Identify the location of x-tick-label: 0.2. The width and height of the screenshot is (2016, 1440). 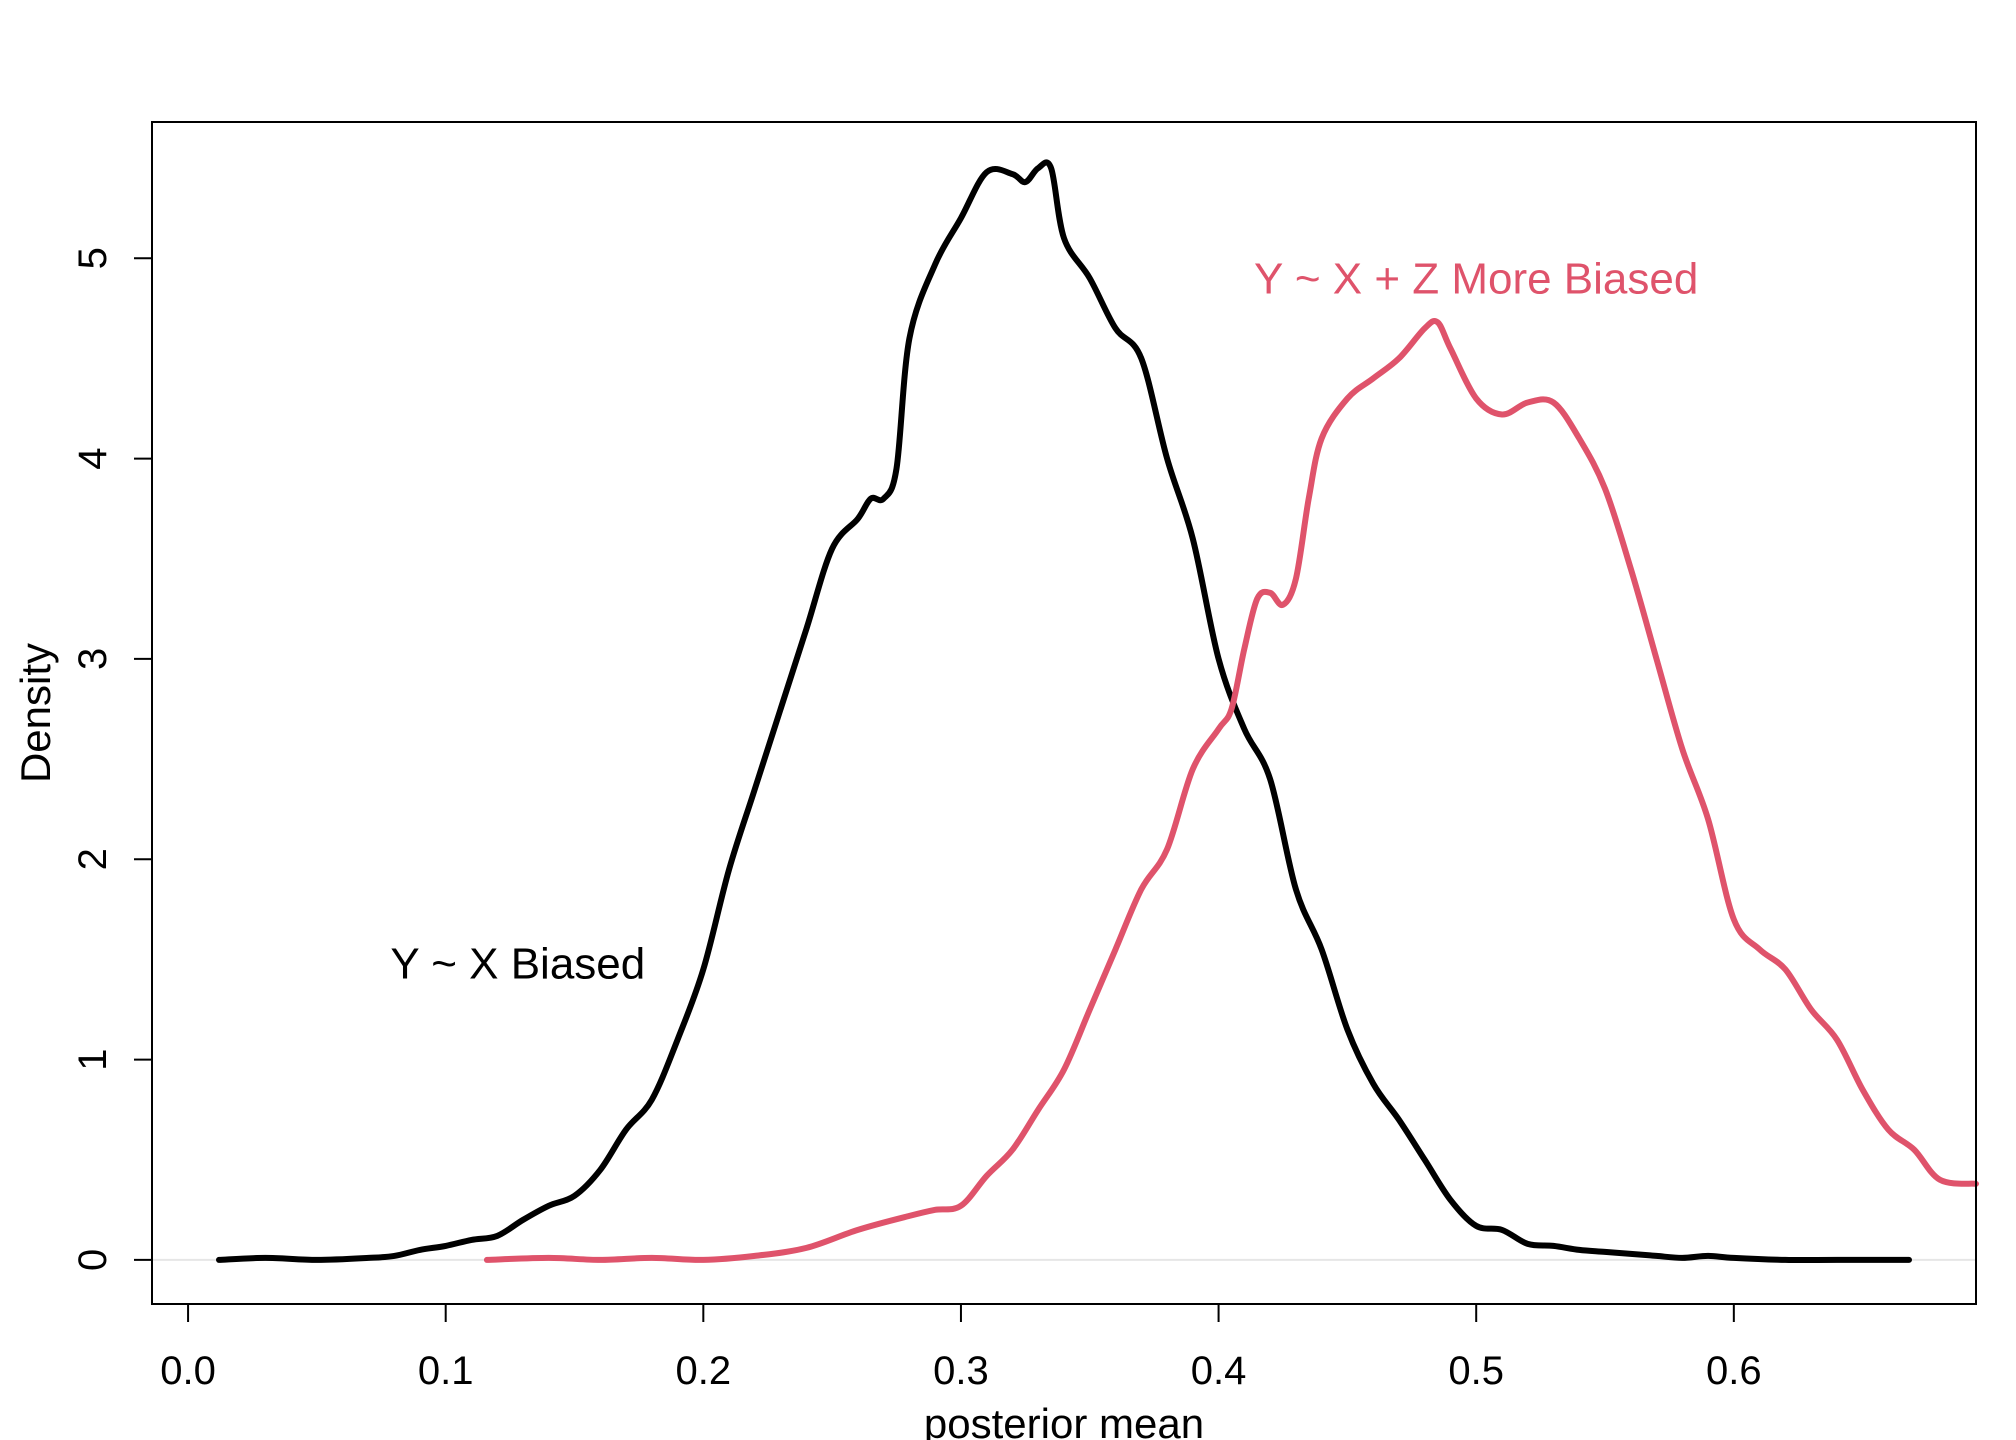
(704, 1371).